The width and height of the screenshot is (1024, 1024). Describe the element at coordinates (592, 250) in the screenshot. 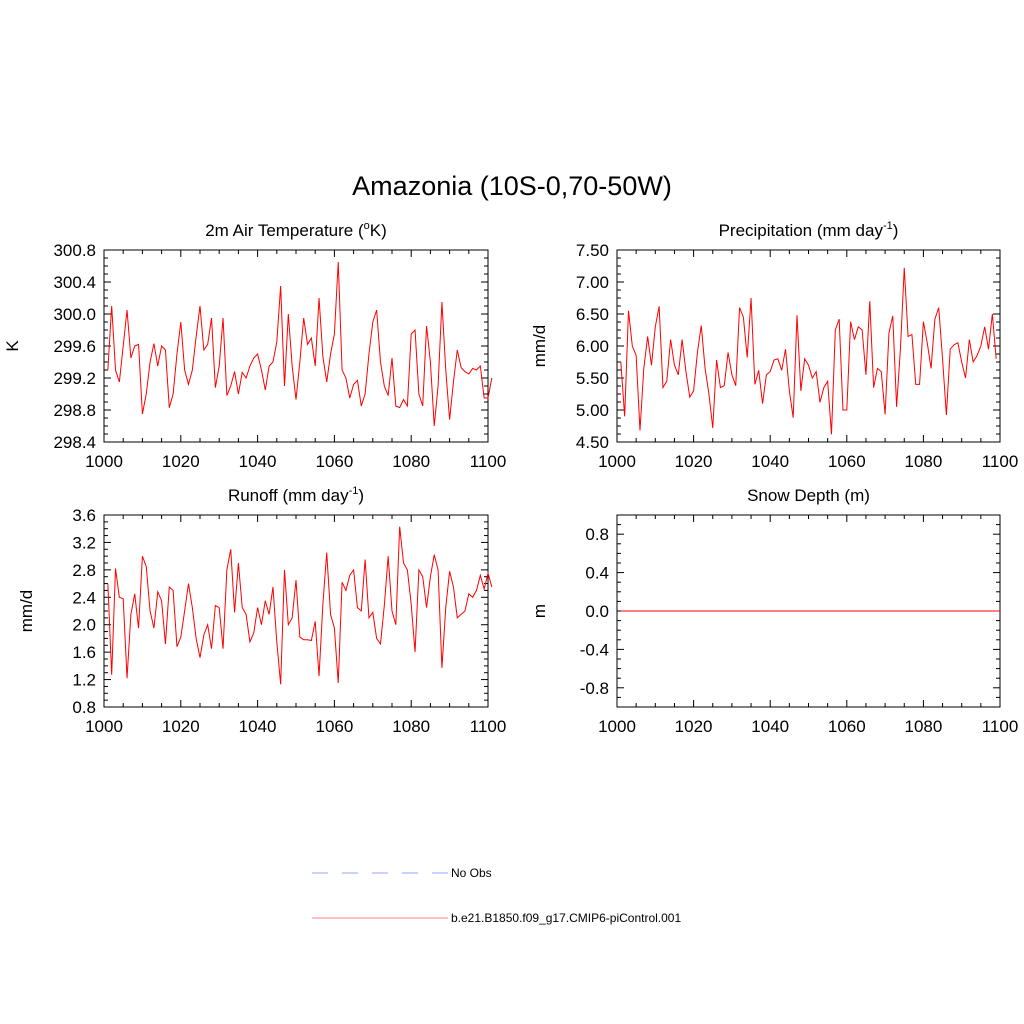

I see `y-tick-label: 7.50` at that location.